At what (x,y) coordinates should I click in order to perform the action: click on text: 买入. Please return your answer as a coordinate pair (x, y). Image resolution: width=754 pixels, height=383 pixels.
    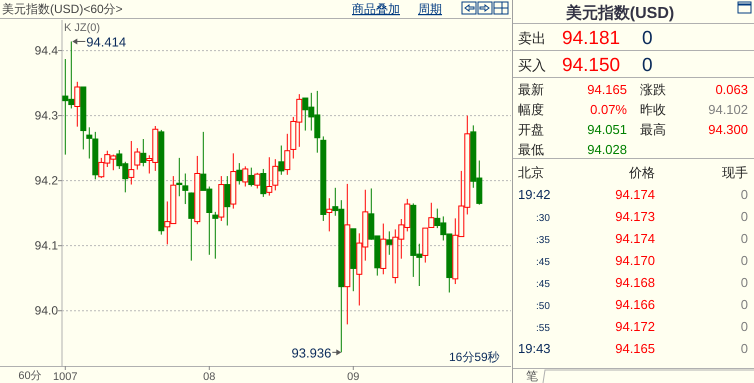
    Looking at the image, I should click on (532, 65).